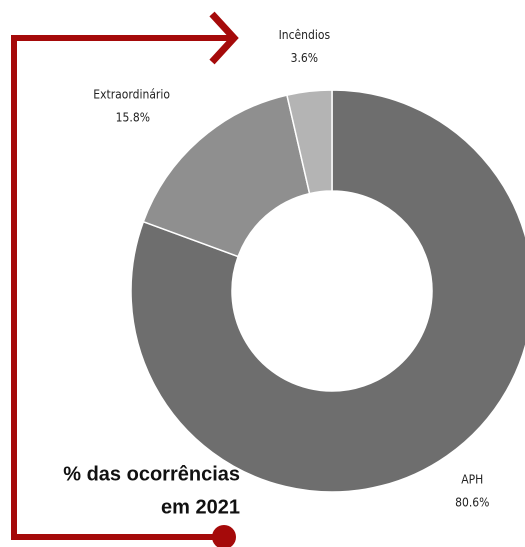  What do you see at coordinates (305, 35) in the screenshot?
I see `slice-label: Incêndios` at bounding box center [305, 35].